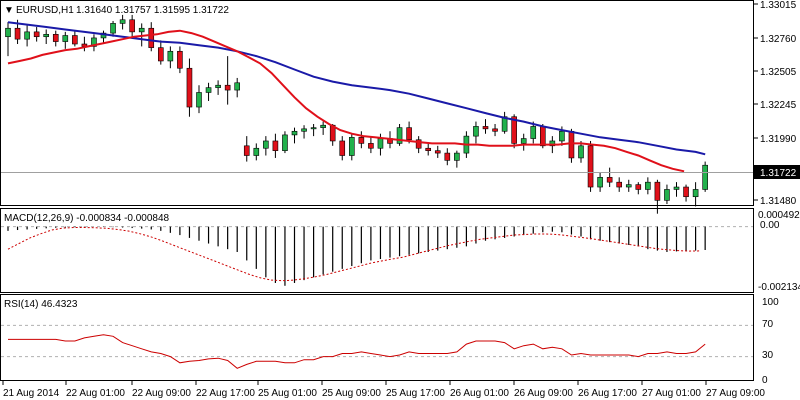 The width and height of the screenshot is (800, 400). I want to click on rsi-panel, so click(377, 346).